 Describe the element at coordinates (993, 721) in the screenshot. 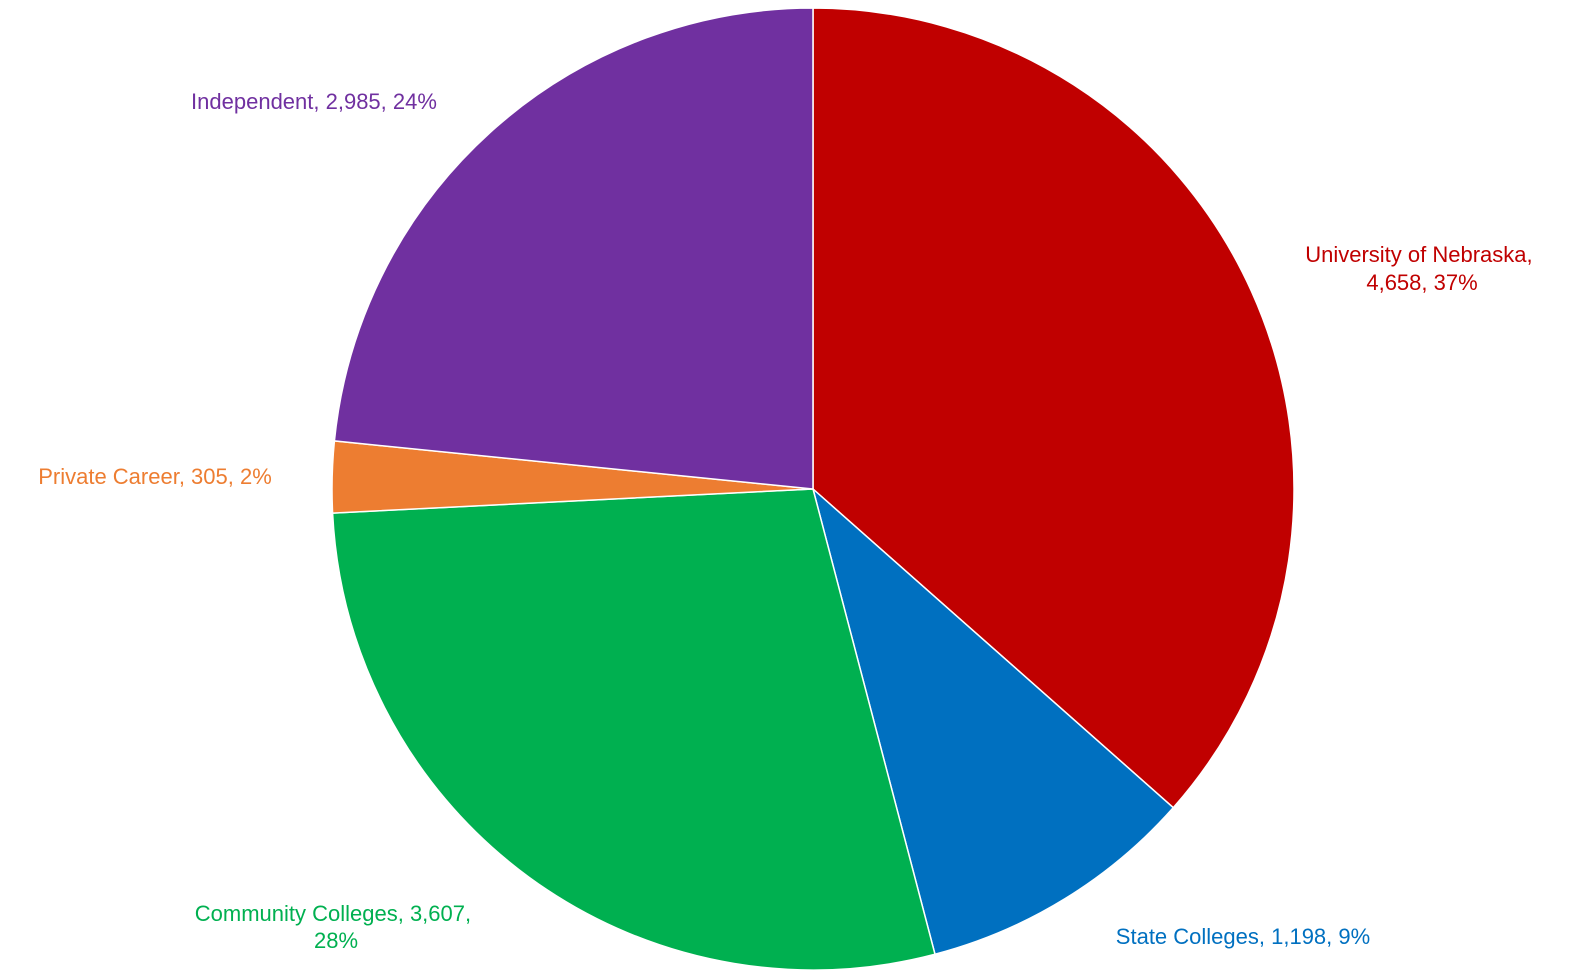

I see `pie-slice-state-colleges` at that location.